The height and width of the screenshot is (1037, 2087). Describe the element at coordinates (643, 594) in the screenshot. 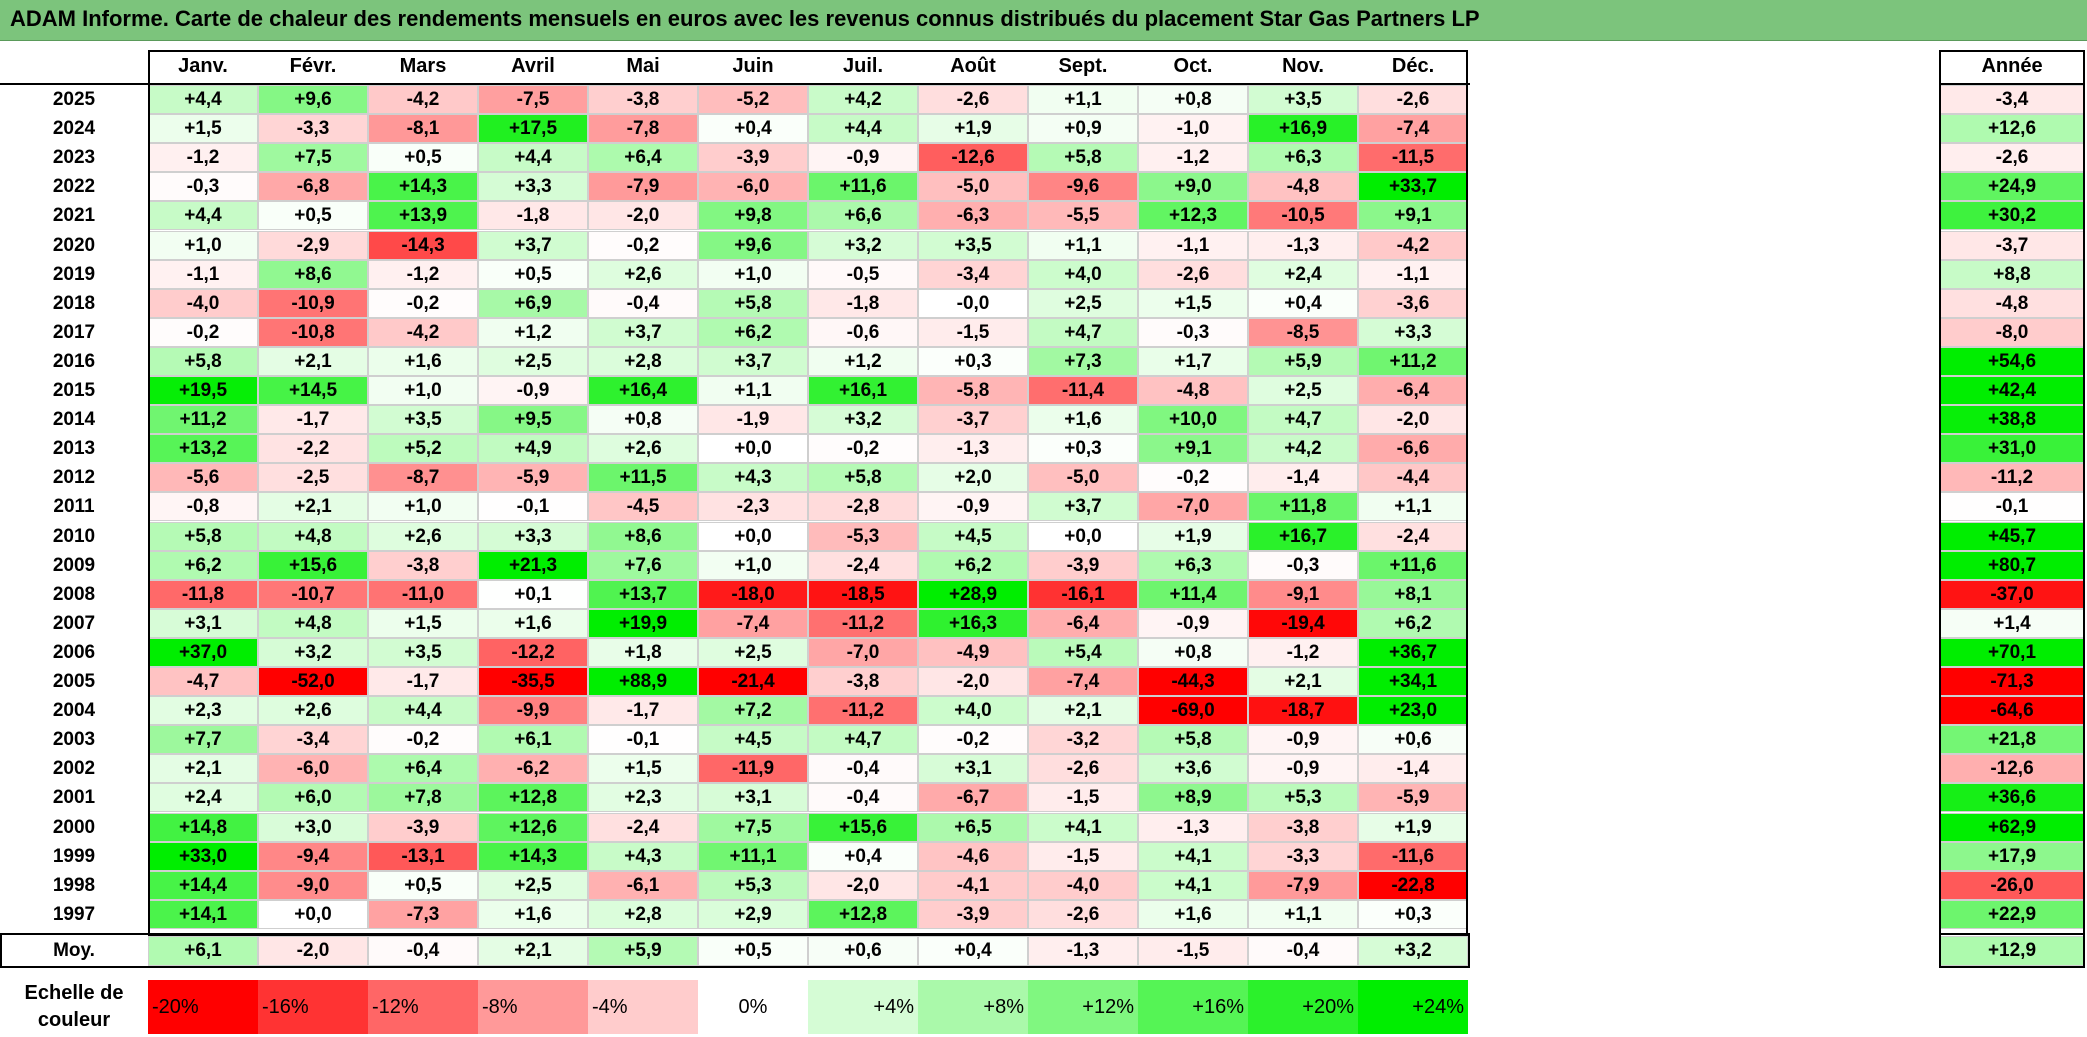

I see `cell-value: +13,7` at that location.